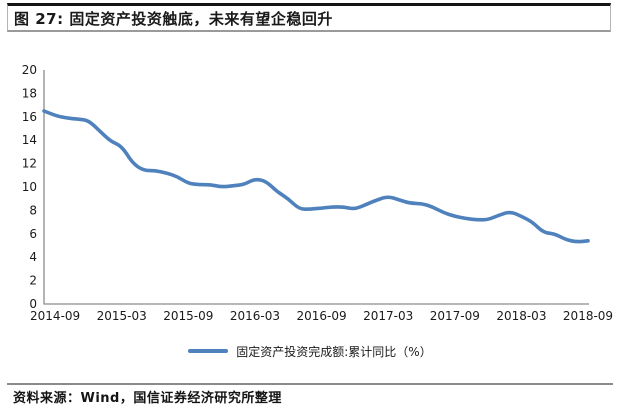 The height and width of the screenshot is (406, 620). Describe the element at coordinates (33, 257) in the screenshot. I see `y-axis-tick-label: 4` at that location.